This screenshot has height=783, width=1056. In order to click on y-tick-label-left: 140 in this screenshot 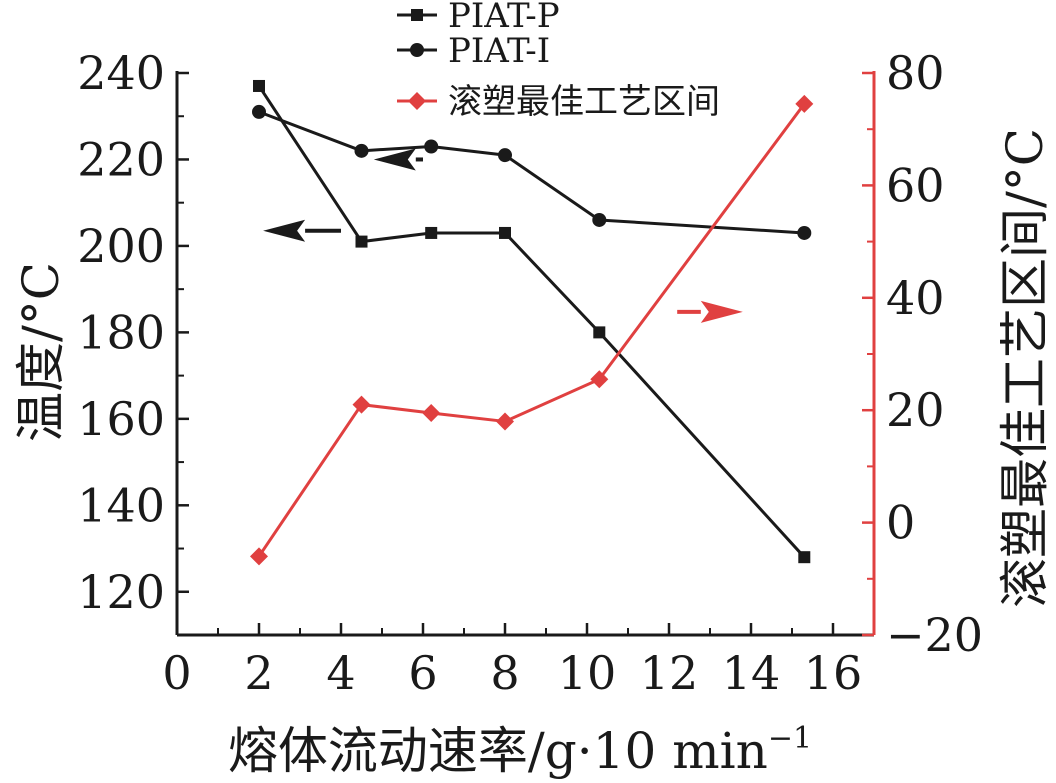, I will do `click(121, 505)`.